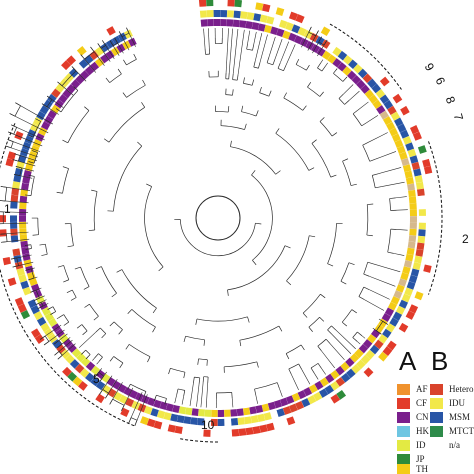  What do you see at coordinates (450, 417) in the screenshot?
I see `legend-b-item-msm: MSM` at bounding box center [450, 417].